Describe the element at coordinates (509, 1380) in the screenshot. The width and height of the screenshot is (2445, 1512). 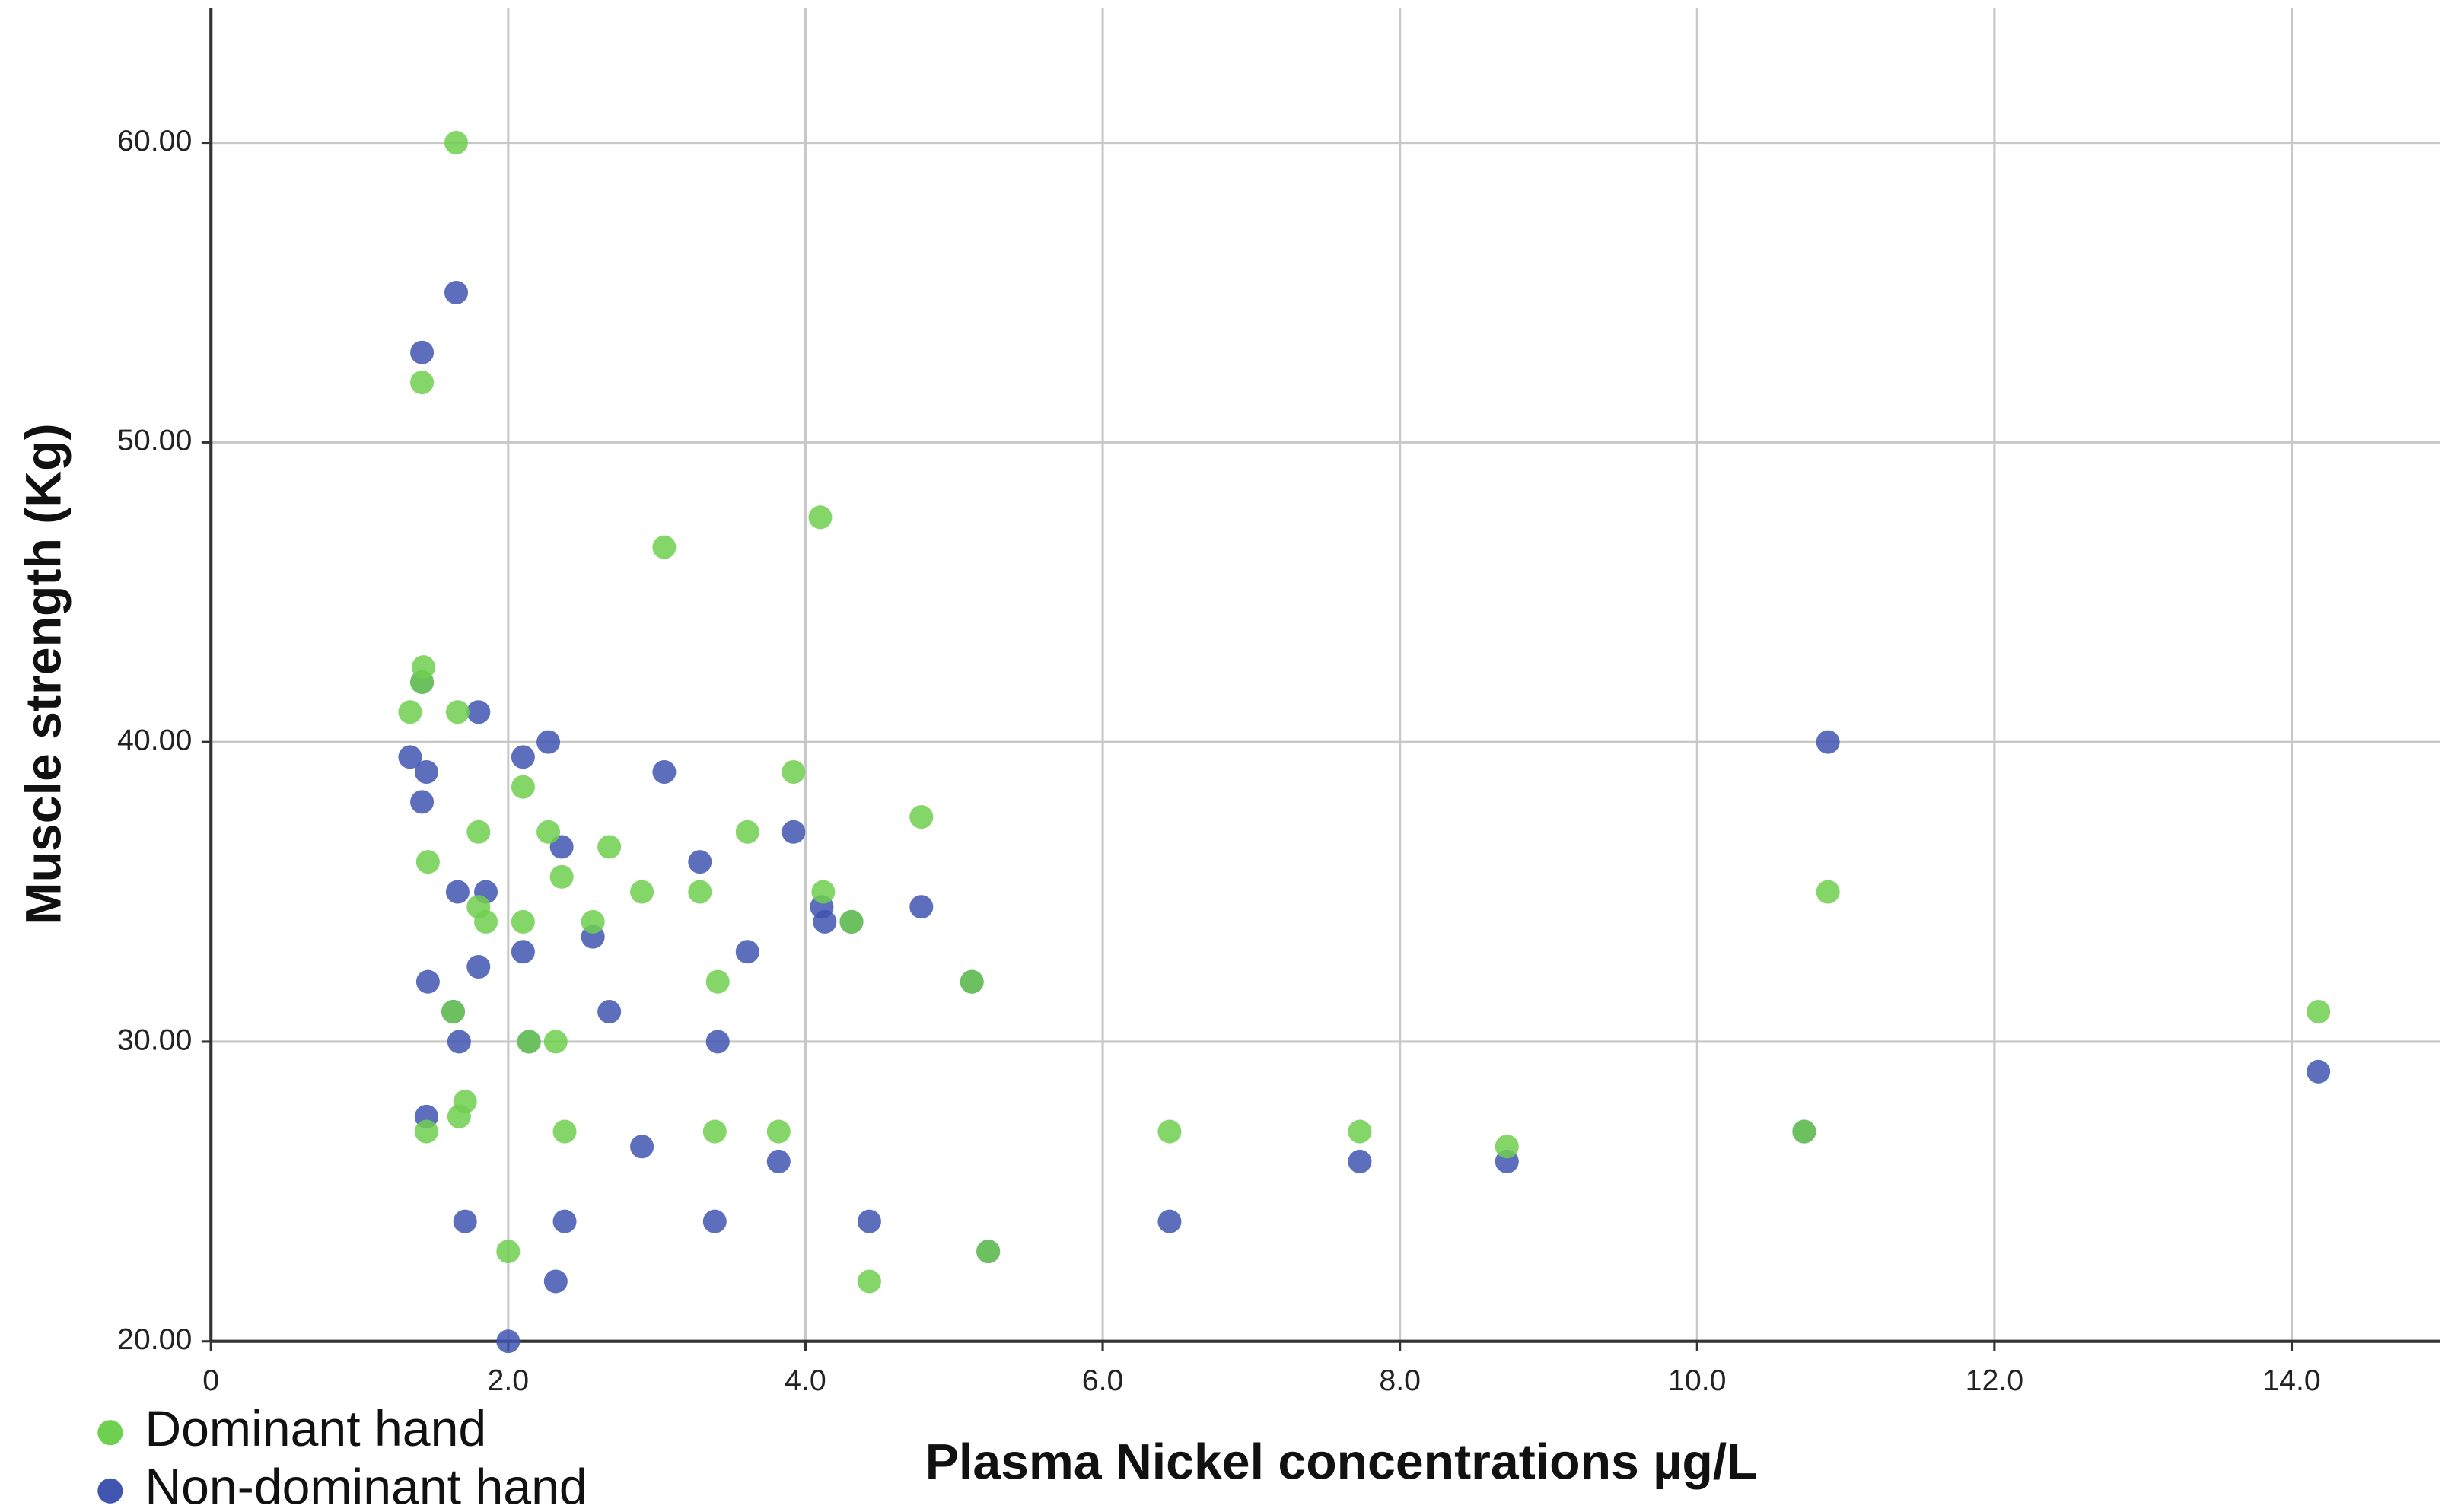
I see `x-tick-label: 2.0` at that location.